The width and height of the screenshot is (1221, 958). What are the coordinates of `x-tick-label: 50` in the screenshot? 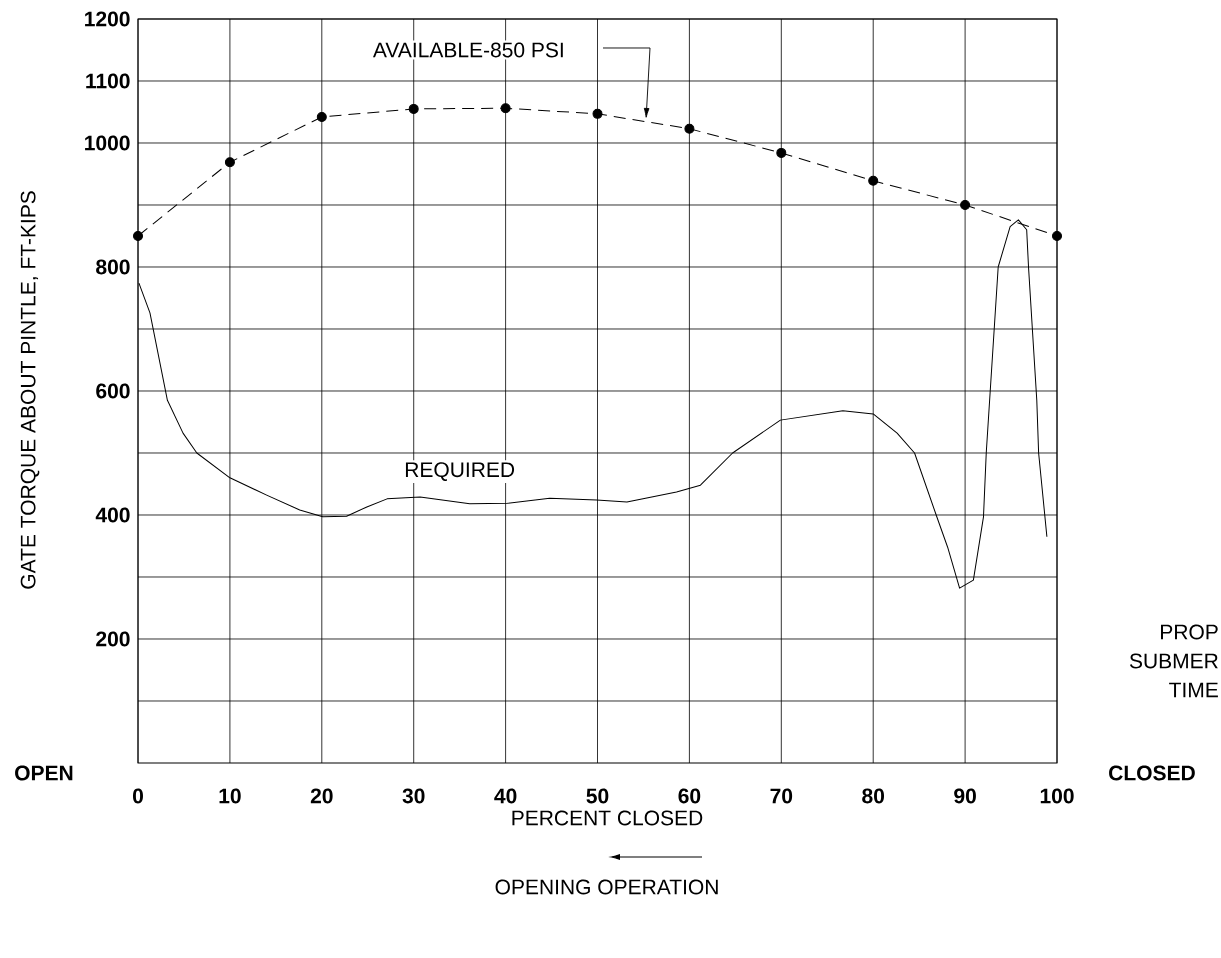 It's located at (597, 796).